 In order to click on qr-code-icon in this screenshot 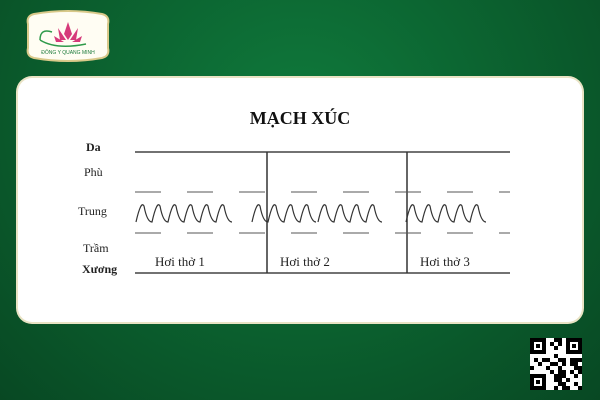, I will do `click(556, 364)`.